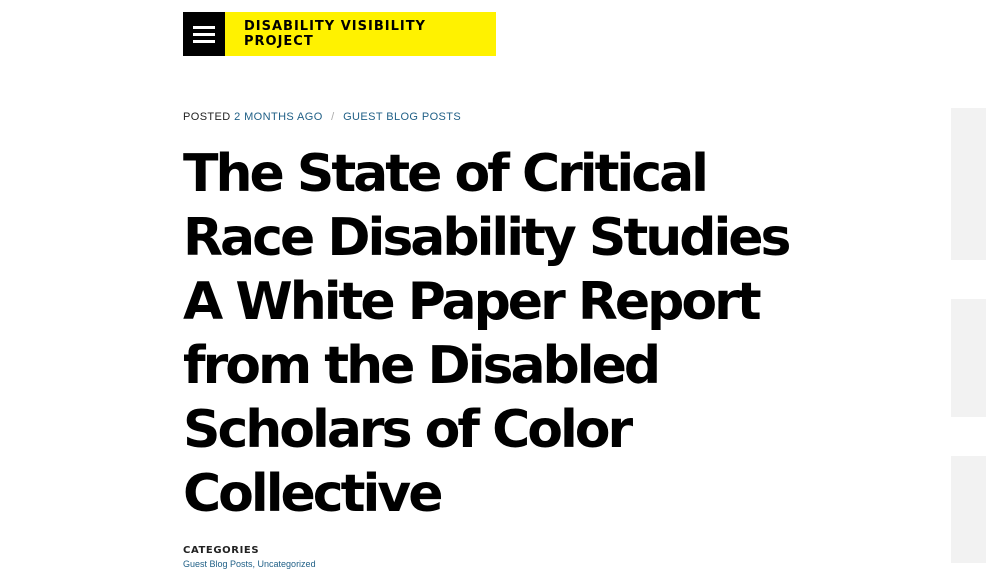 This screenshot has height=569, width=986. I want to click on categories-links: Guest Blog Posts, Uncategorized, so click(249, 564).